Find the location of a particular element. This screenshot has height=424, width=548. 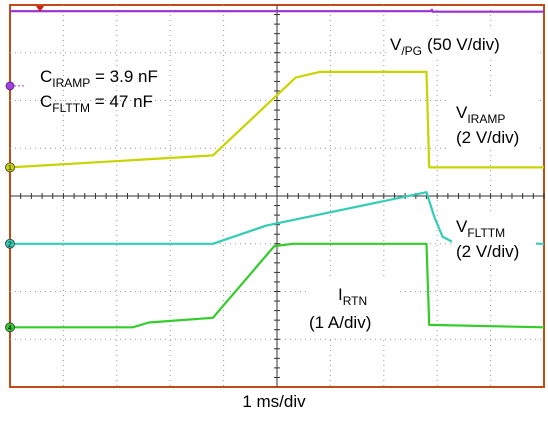

label-vpg-bg is located at coordinates (463, 44).